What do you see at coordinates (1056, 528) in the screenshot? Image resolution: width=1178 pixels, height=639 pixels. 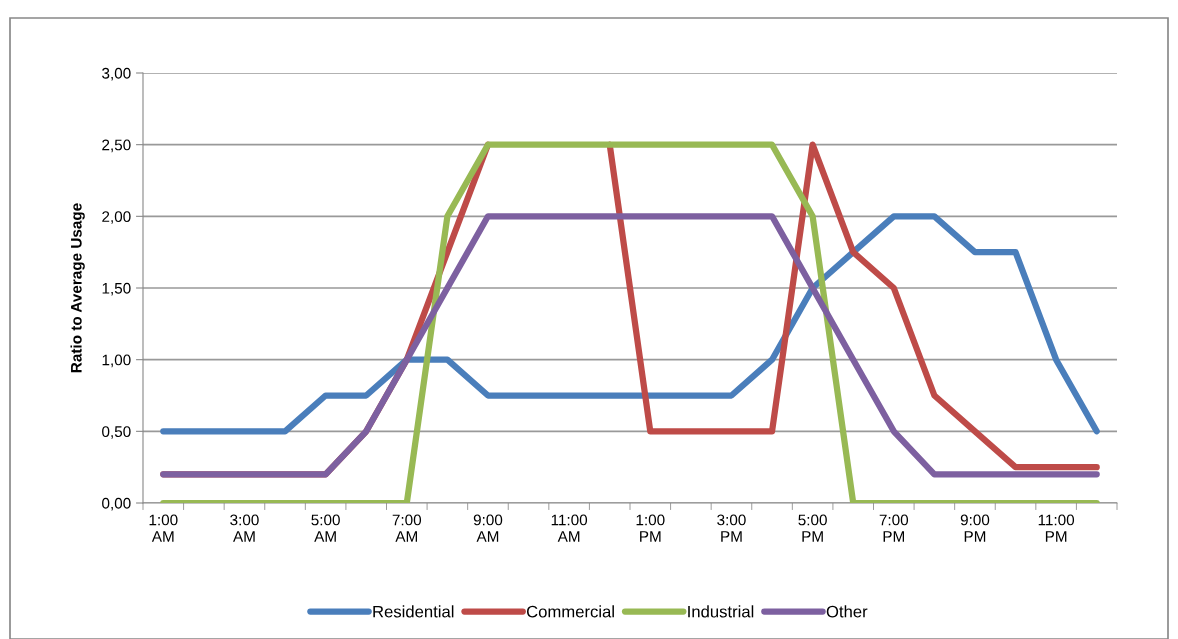 I see `x-tick-label: 11:00 PM` at bounding box center [1056, 528].